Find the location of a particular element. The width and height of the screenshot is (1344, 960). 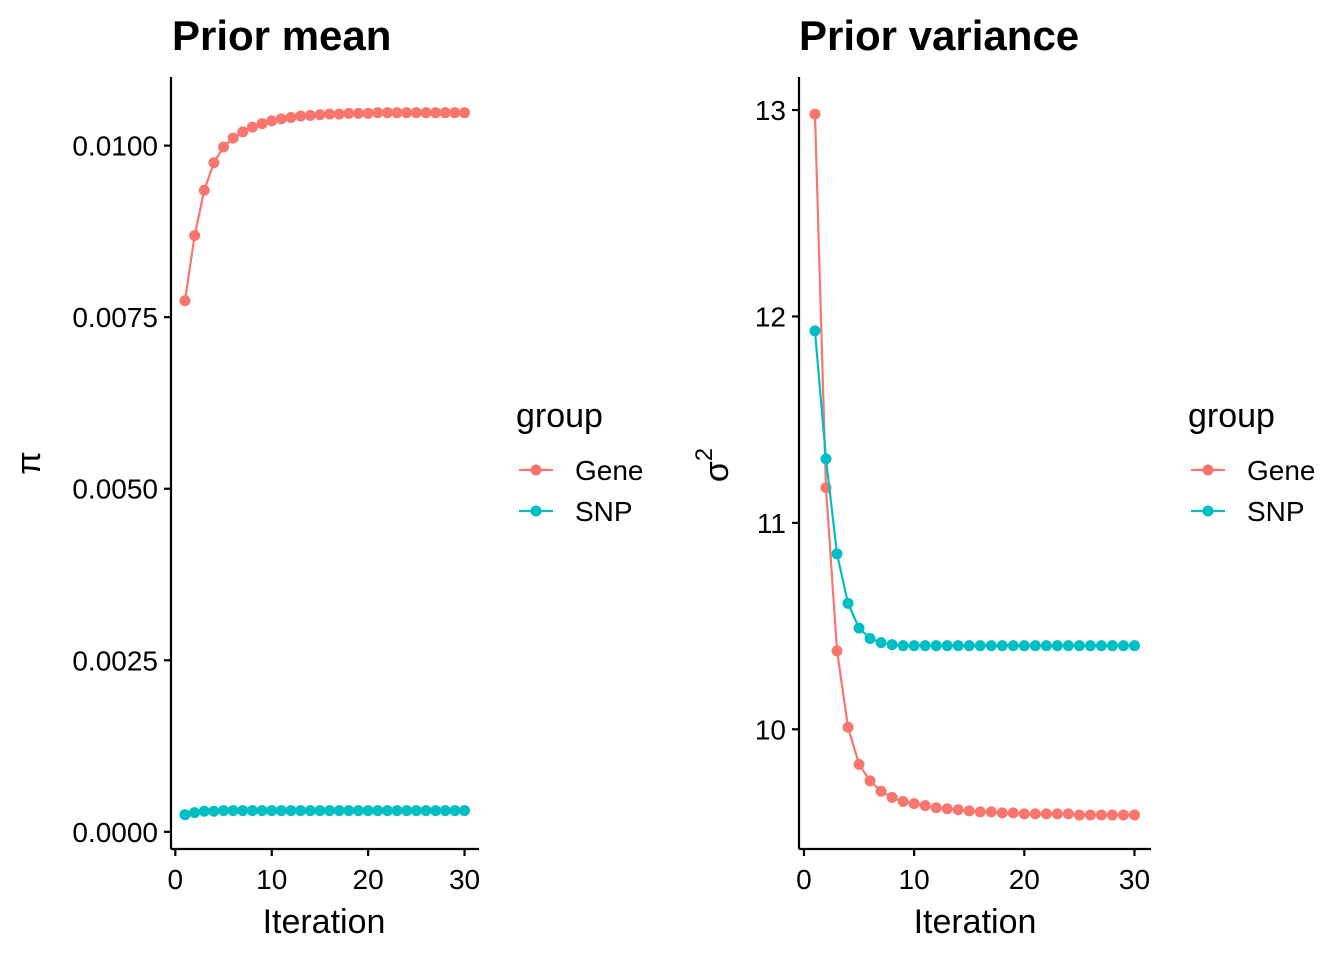

series-line-gene is located at coordinates (324, 206).